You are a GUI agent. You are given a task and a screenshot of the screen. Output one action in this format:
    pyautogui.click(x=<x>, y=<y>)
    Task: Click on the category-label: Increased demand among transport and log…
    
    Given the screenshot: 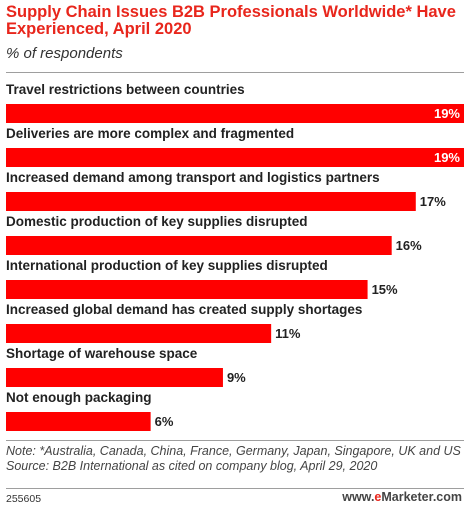 What is the action you would take?
    pyautogui.click(x=193, y=177)
    